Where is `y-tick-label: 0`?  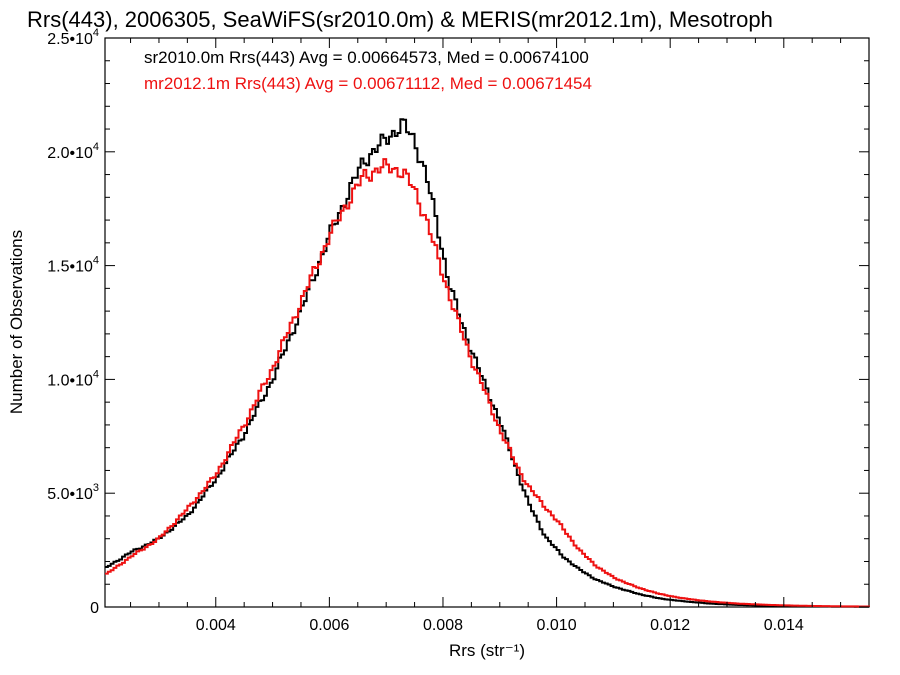
y-tick-label: 0 is located at coordinates (94, 608).